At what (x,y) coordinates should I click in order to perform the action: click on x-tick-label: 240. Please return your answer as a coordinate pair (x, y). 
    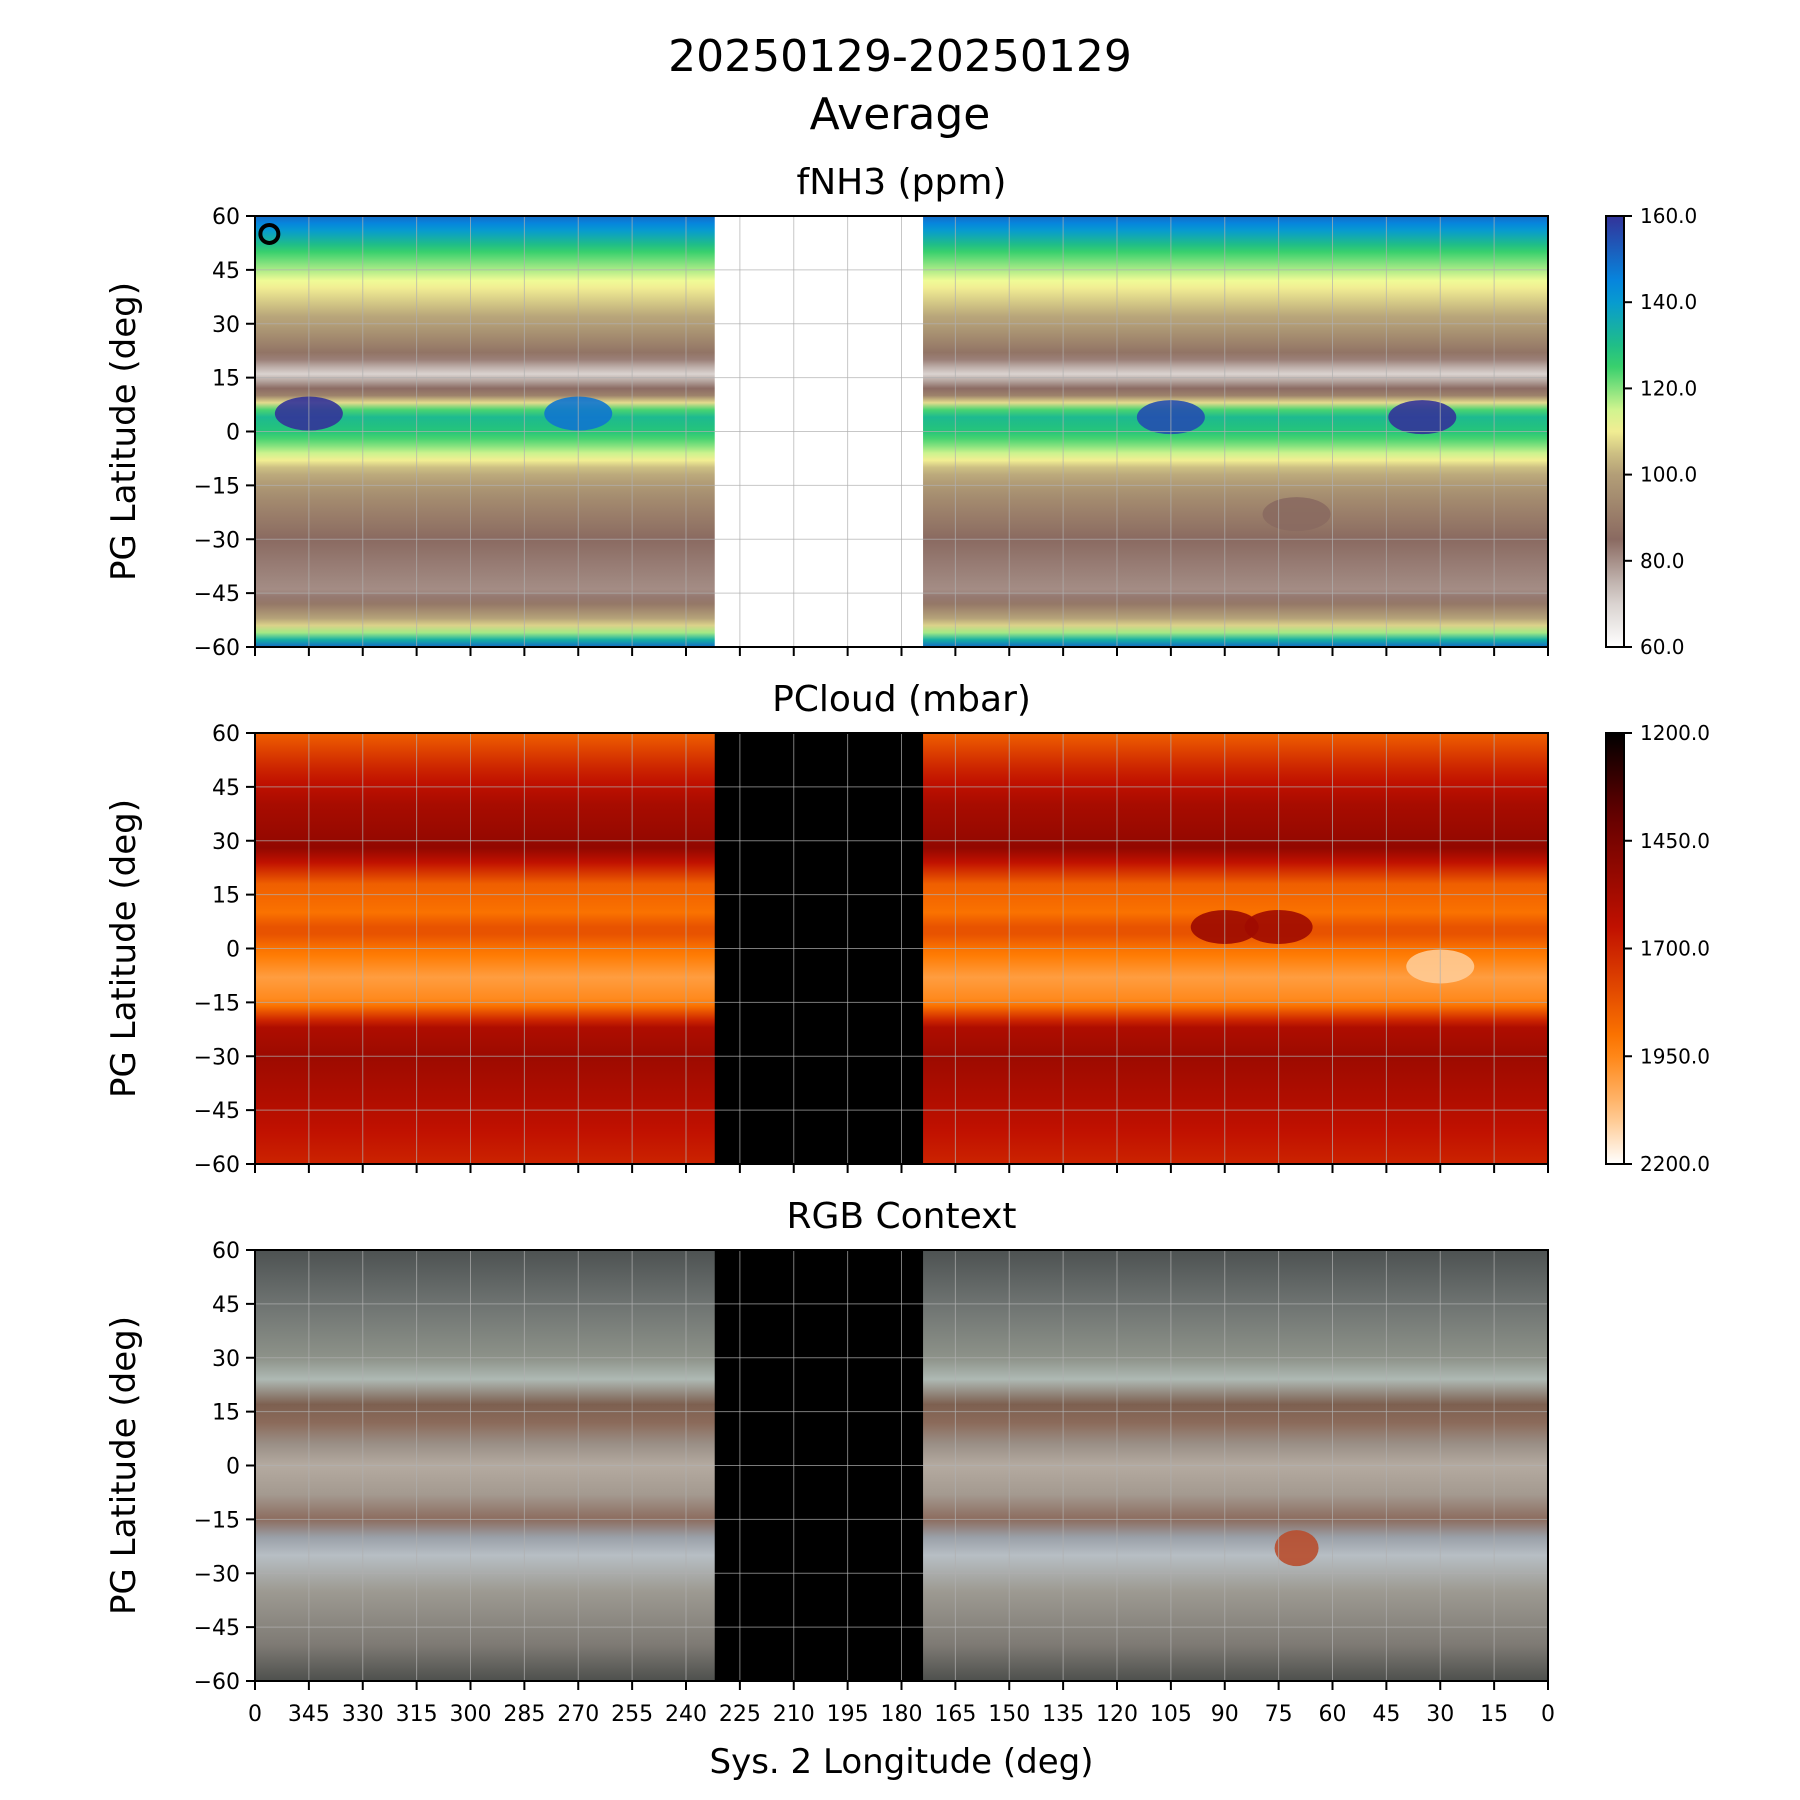
    Looking at the image, I should click on (686, 1714).